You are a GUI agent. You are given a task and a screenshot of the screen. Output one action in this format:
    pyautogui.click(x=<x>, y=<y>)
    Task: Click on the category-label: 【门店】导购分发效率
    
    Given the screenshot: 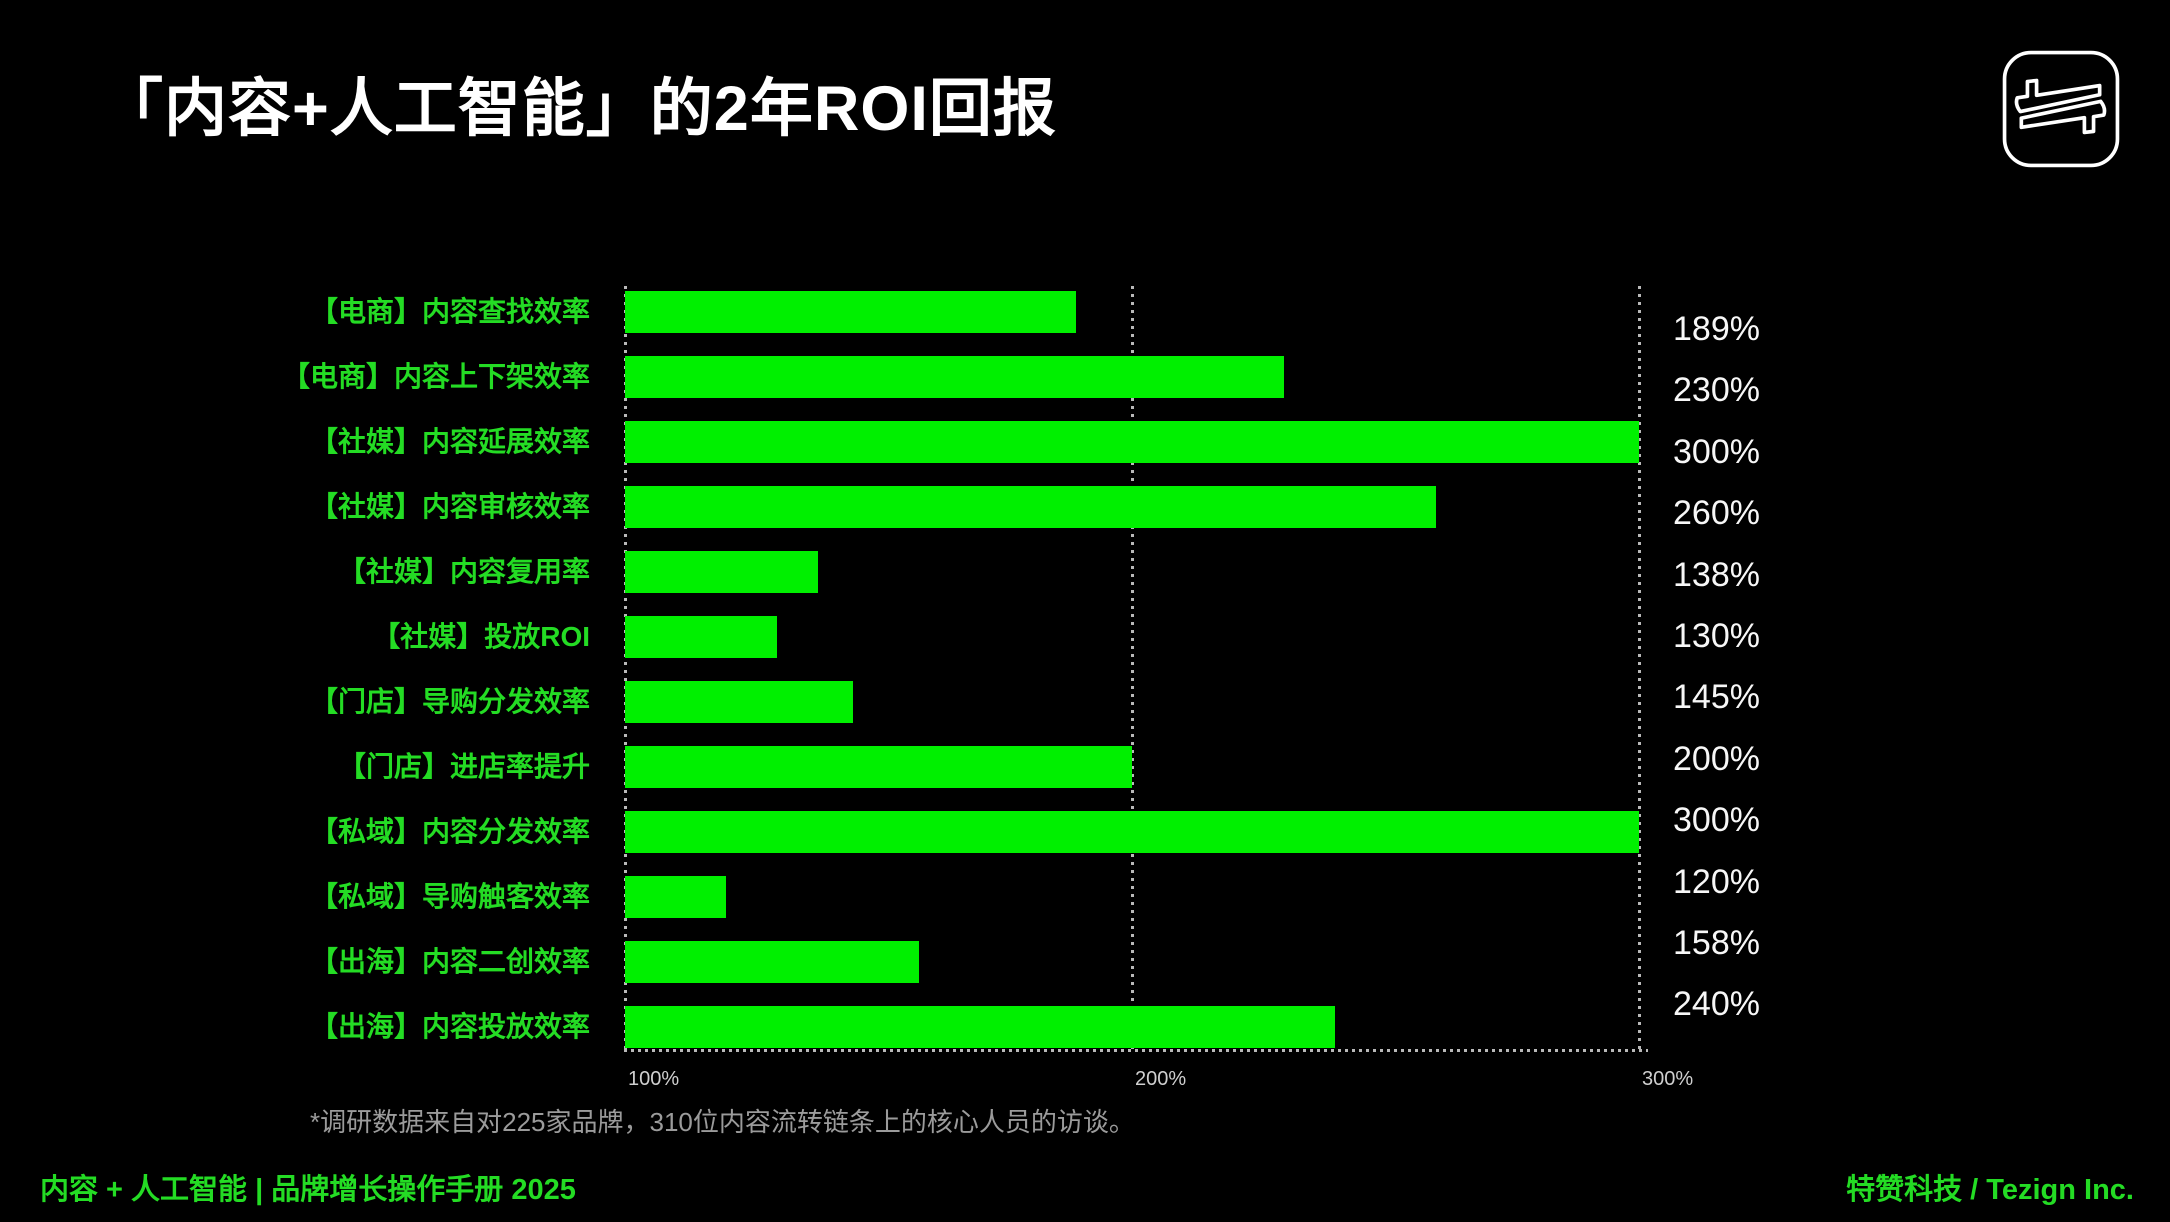 What is the action you would take?
    pyautogui.click(x=449, y=701)
    